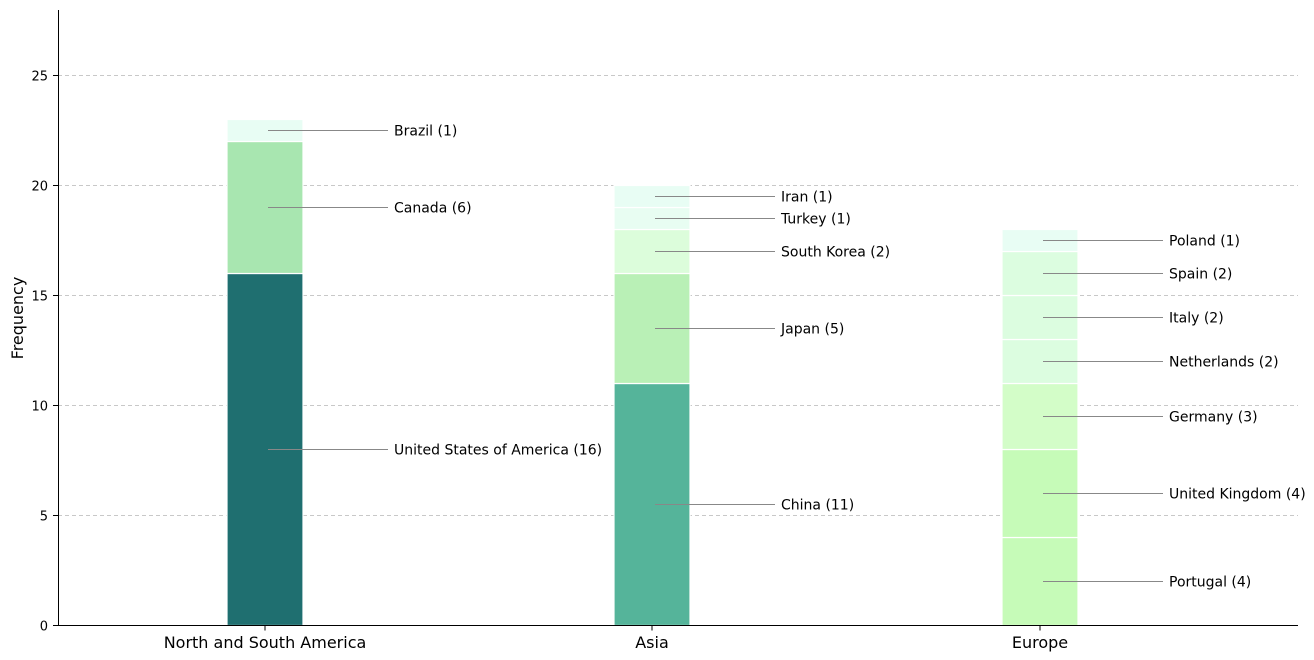 The width and height of the screenshot is (1314, 660). I want to click on segment-label: Spain (2), so click(1200, 275).